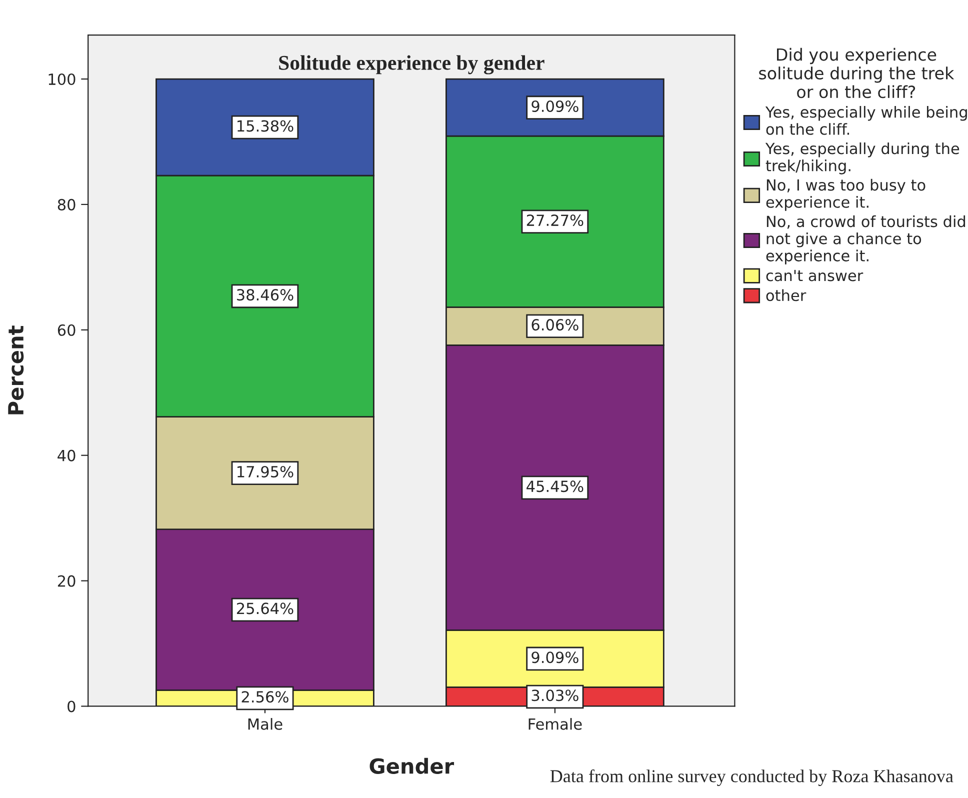  I want to click on legend-label: Yes, especially during the trek/hiking., so click(862, 158).